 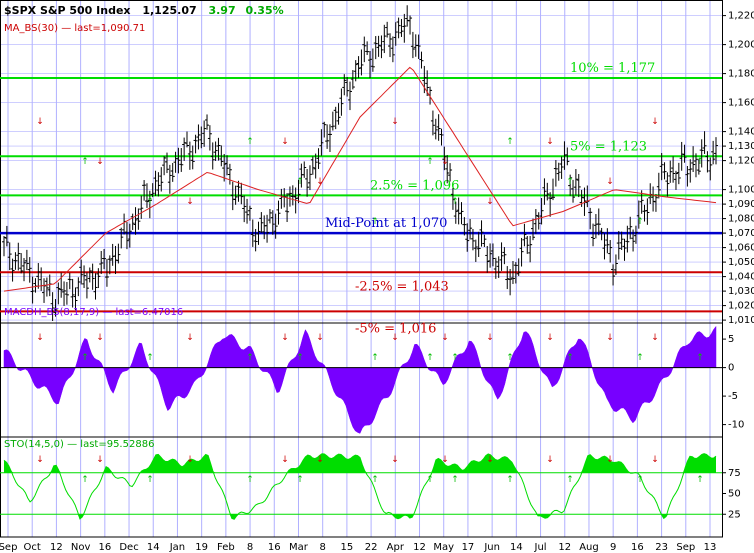 What do you see at coordinates (613, 547) in the screenshot?
I see `x-axis-label: 9` at bounding box center [613, 547].